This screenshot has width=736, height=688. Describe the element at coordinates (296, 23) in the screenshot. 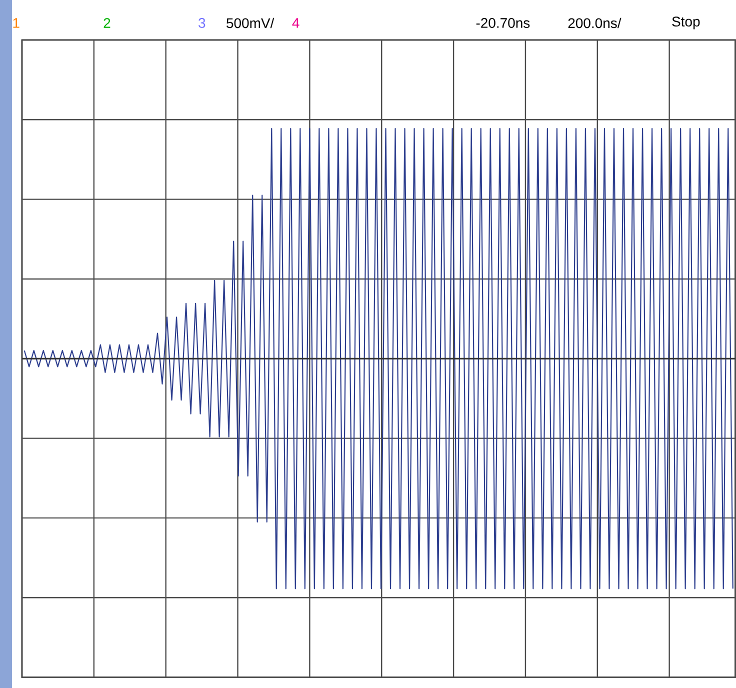

I see `text: 4` at that location.